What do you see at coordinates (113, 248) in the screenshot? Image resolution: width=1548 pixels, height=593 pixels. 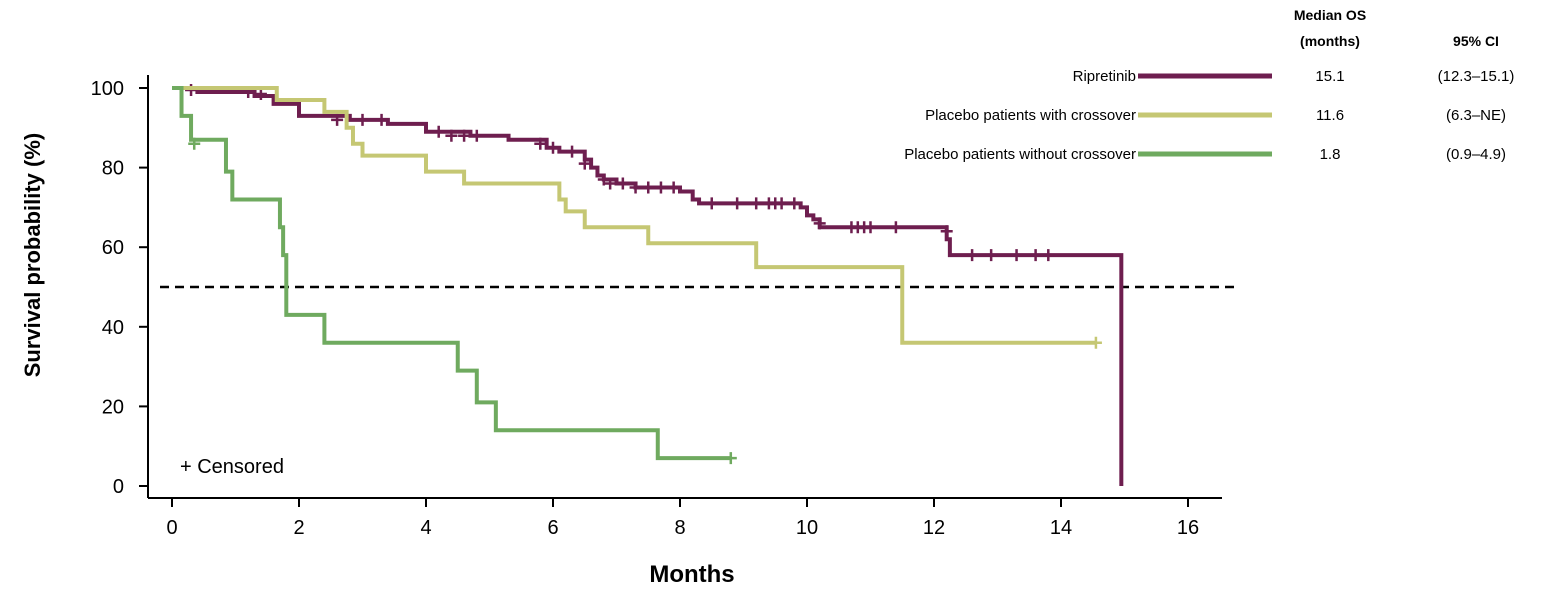 I see `y-tick-label: 60` at bounding box center [113, 248].